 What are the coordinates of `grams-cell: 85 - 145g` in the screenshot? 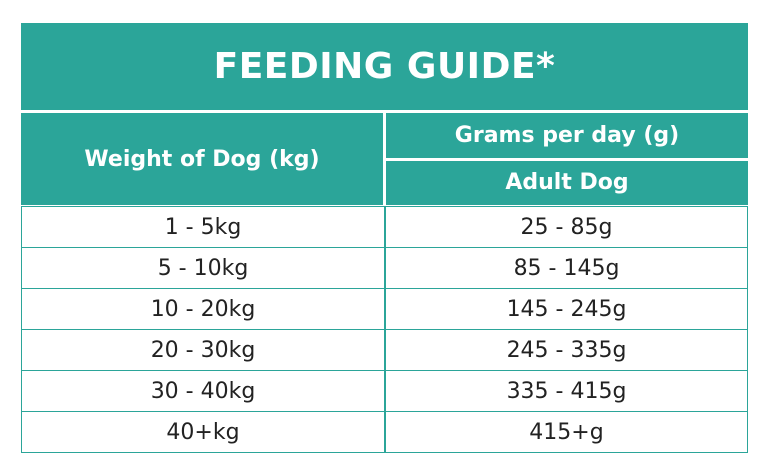 It's located at (566, 268).